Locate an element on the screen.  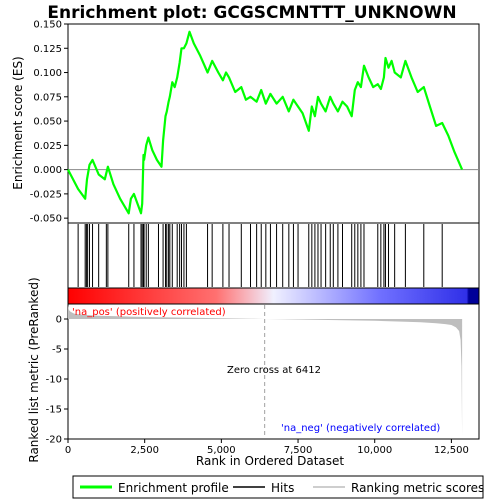
x-tick-label: 7,500 is located at coordinates (298, 450).